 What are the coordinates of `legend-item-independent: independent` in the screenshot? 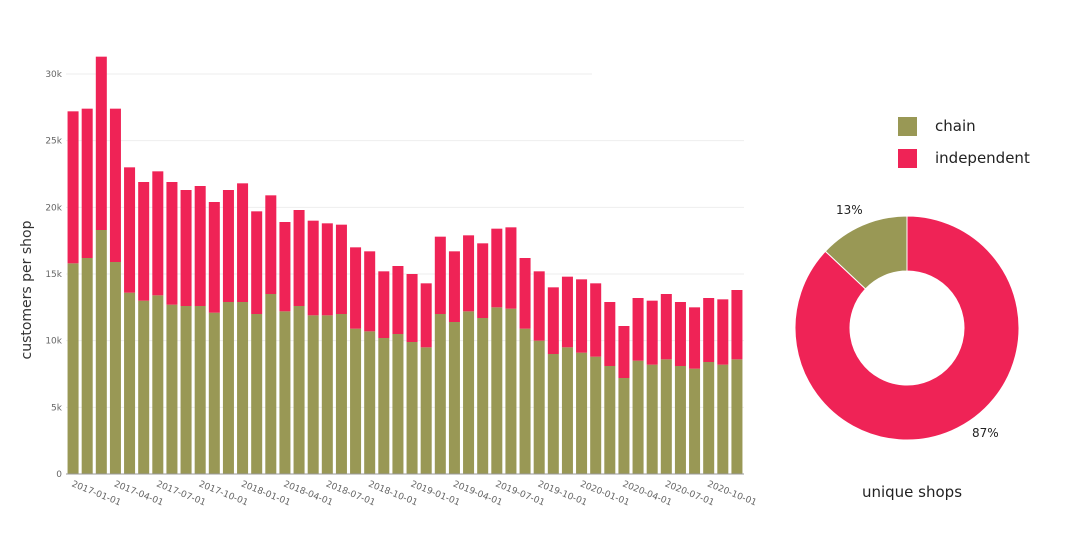 It's located at (964, 158).